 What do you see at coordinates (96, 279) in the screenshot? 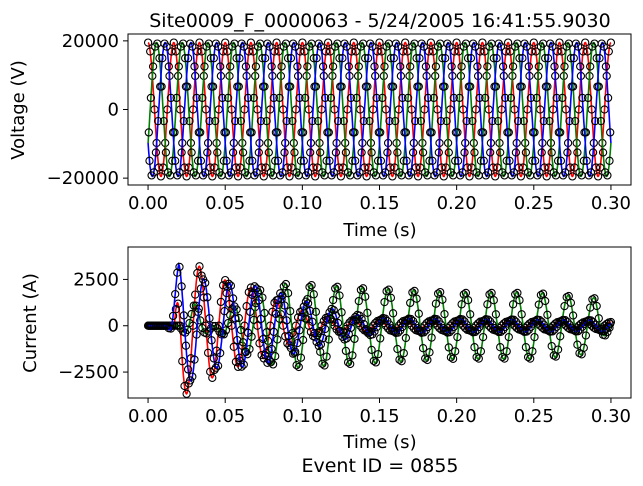
I see `y-tick-label: 2500` at bounding box center [96, 279].